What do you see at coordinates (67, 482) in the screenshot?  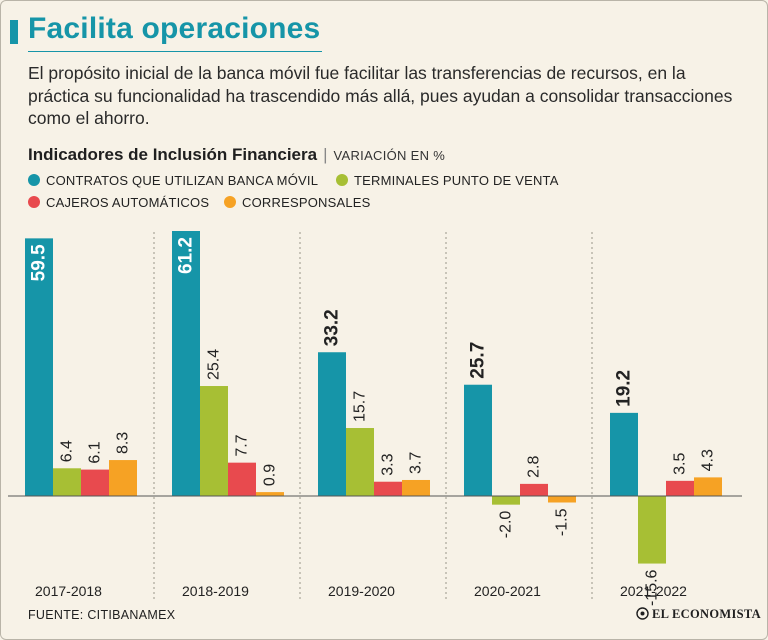 I see `bar-2-2017-2018` at bounding box center [67, 482].